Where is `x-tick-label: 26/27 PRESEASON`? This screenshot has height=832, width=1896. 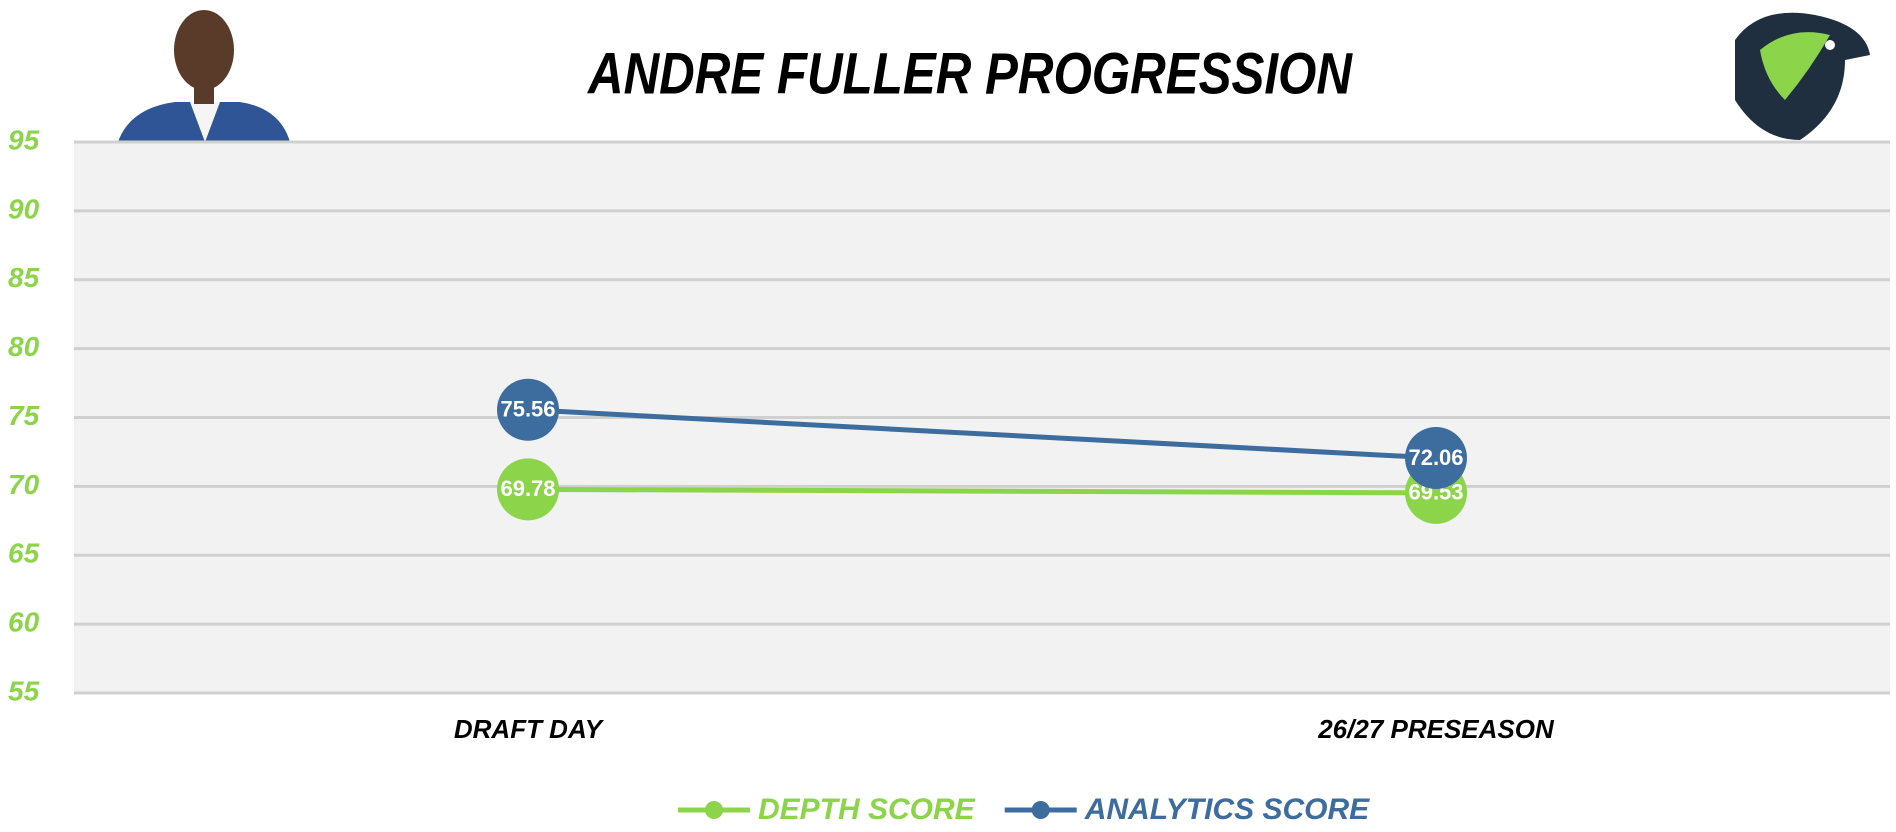 x-tick-label: 26/27 PRESEASON is located at coordinates (1436, 729).